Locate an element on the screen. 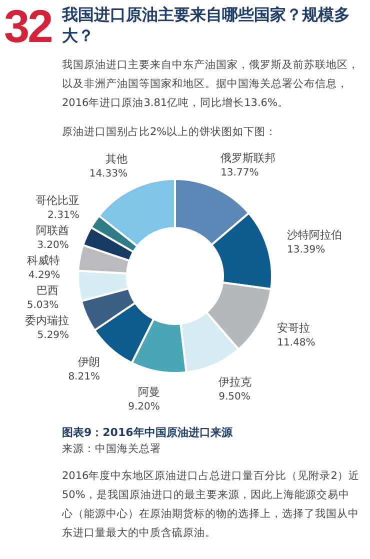 Image resolution: width=370 pixels, height=559 pixels. slice-label: 哥伦比亚 is located at coordinates (57, 200).